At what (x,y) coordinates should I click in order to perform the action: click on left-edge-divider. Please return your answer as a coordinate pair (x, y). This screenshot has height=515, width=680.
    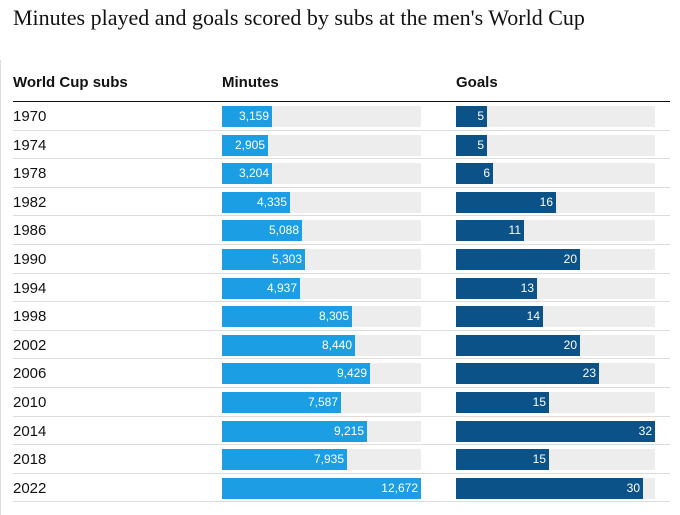
    Looking at the image, I should click on (0, 287).